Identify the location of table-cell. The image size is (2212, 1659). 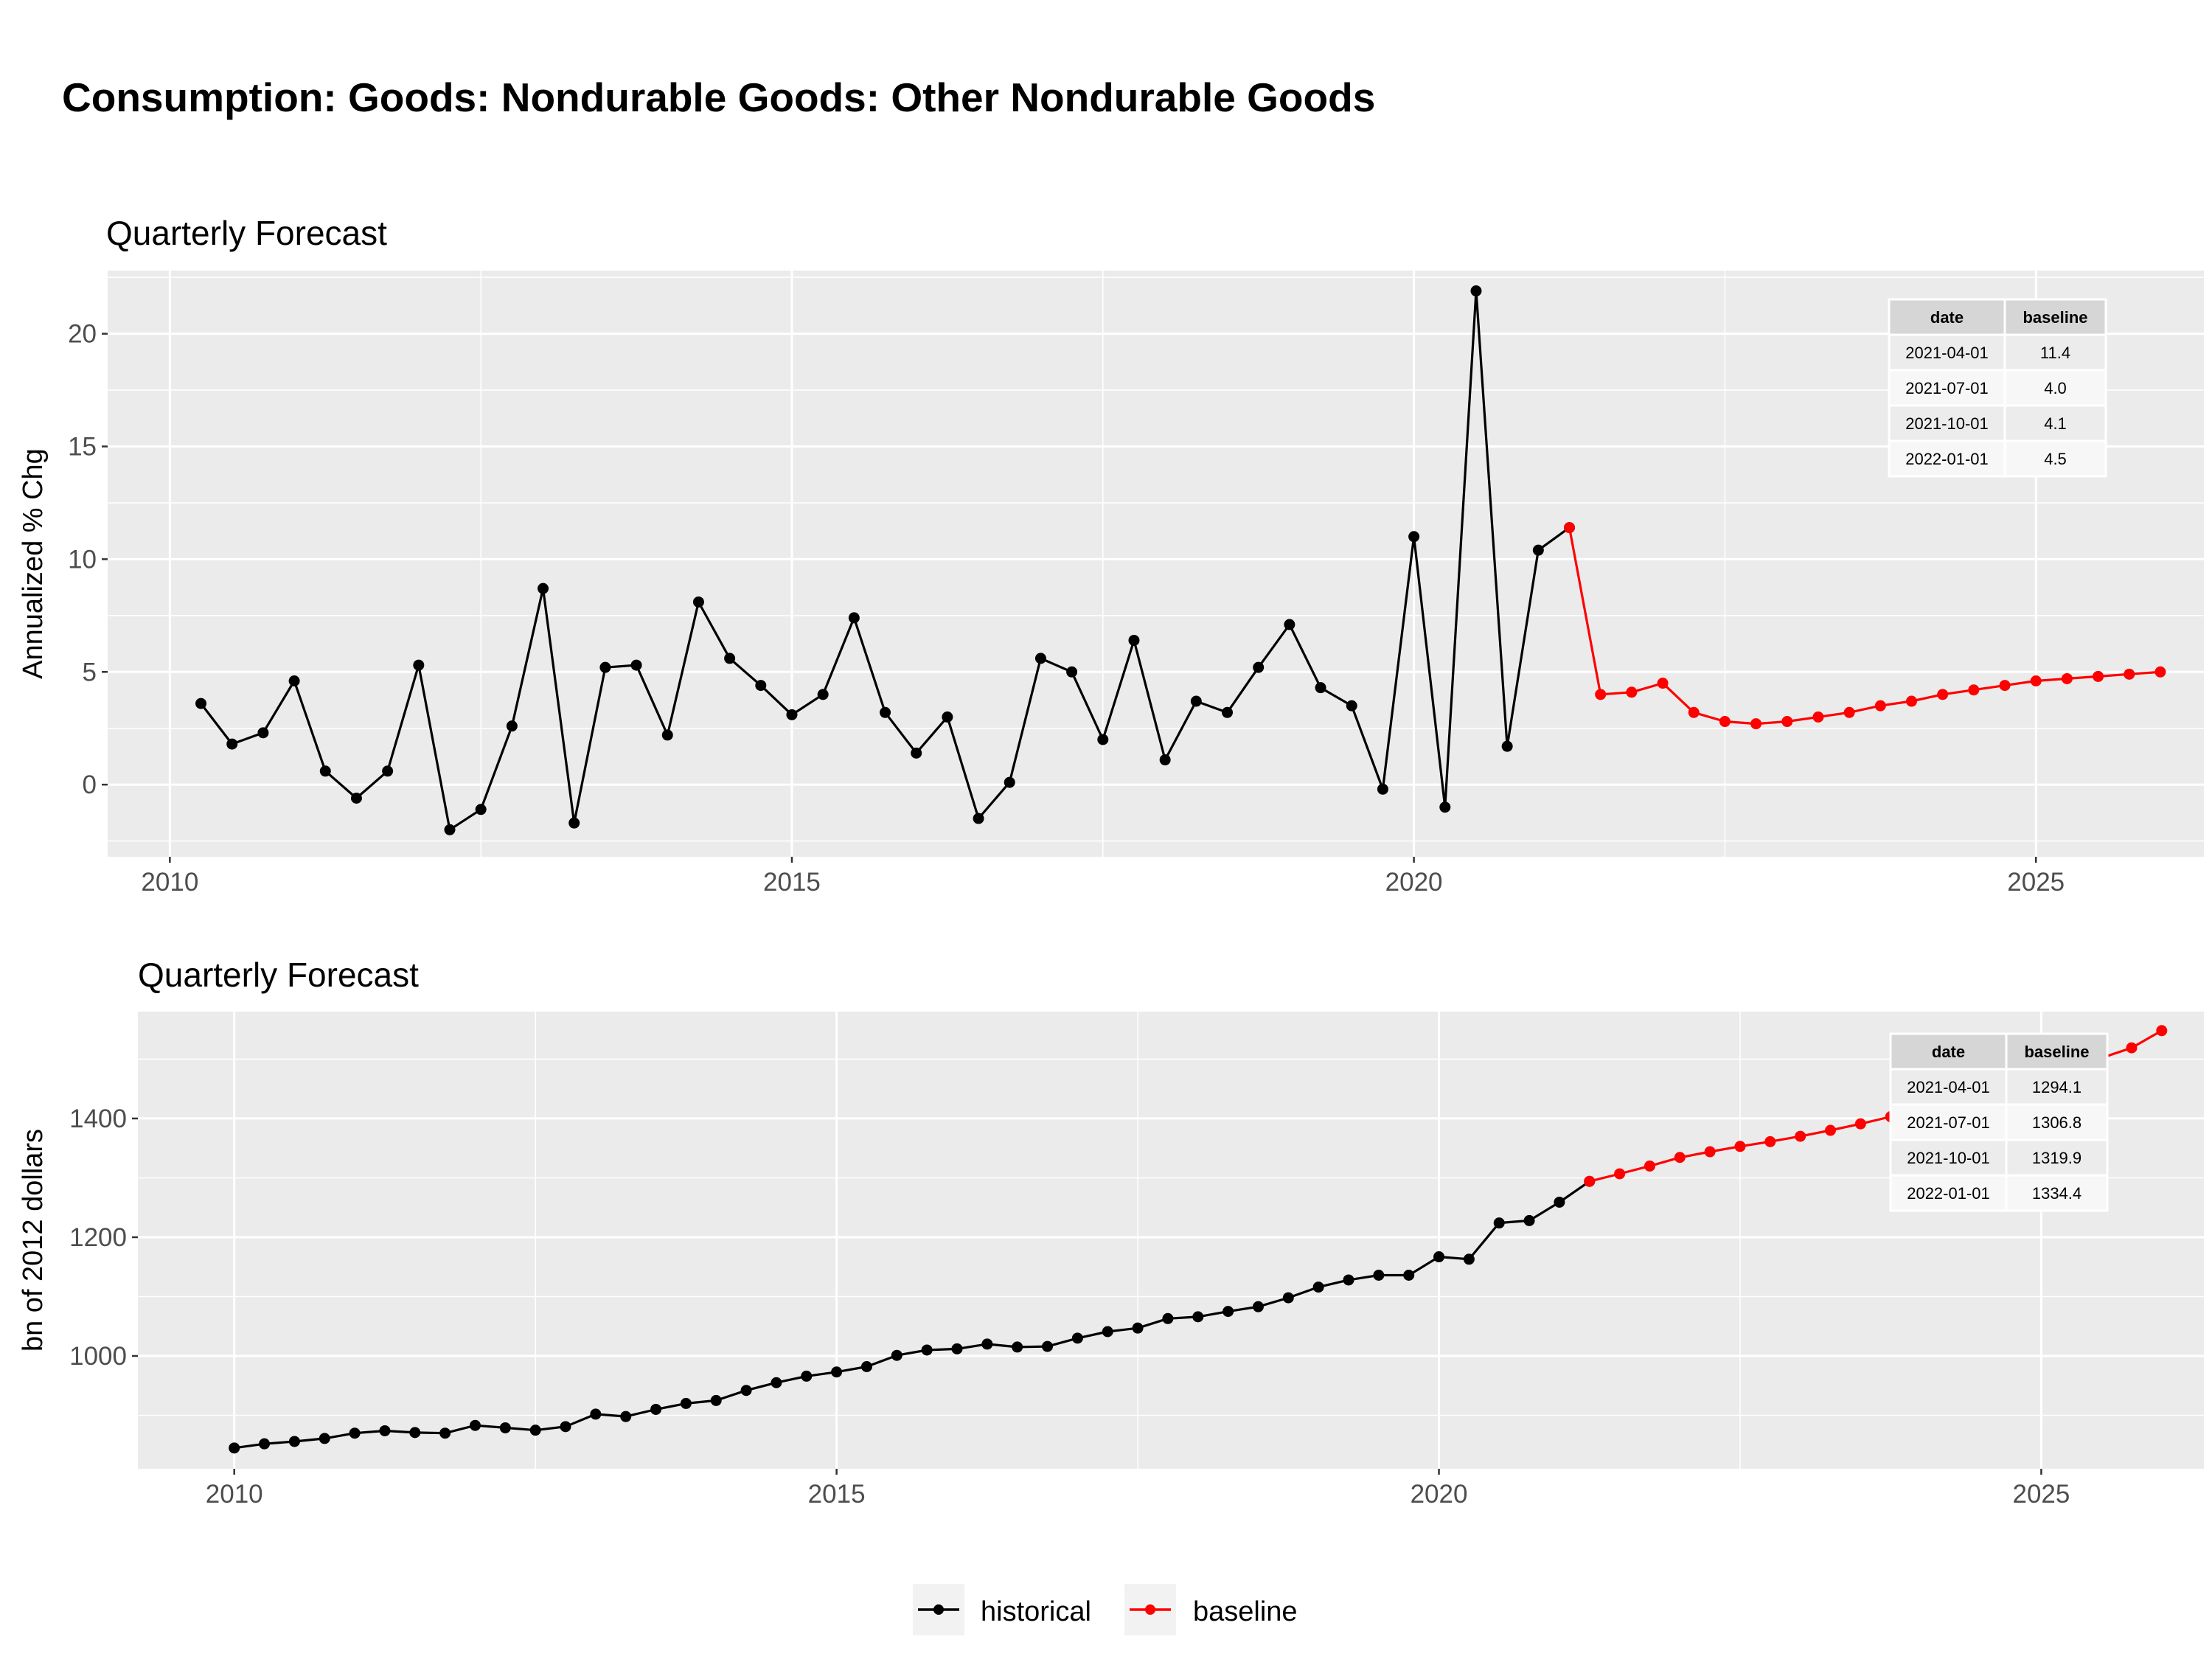
(2057, 1193).